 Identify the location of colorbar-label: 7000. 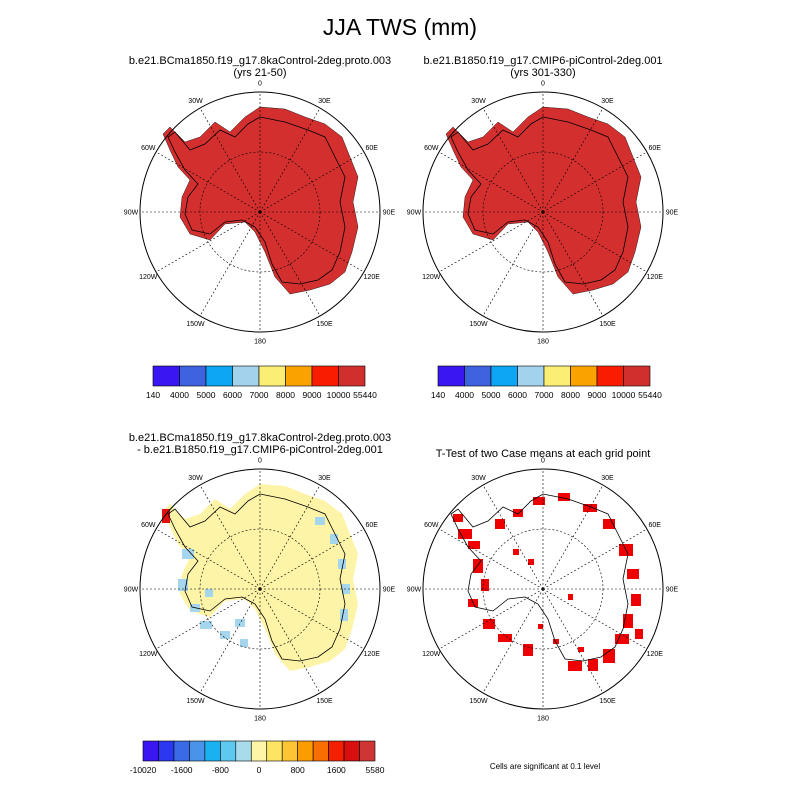
(259, 395).